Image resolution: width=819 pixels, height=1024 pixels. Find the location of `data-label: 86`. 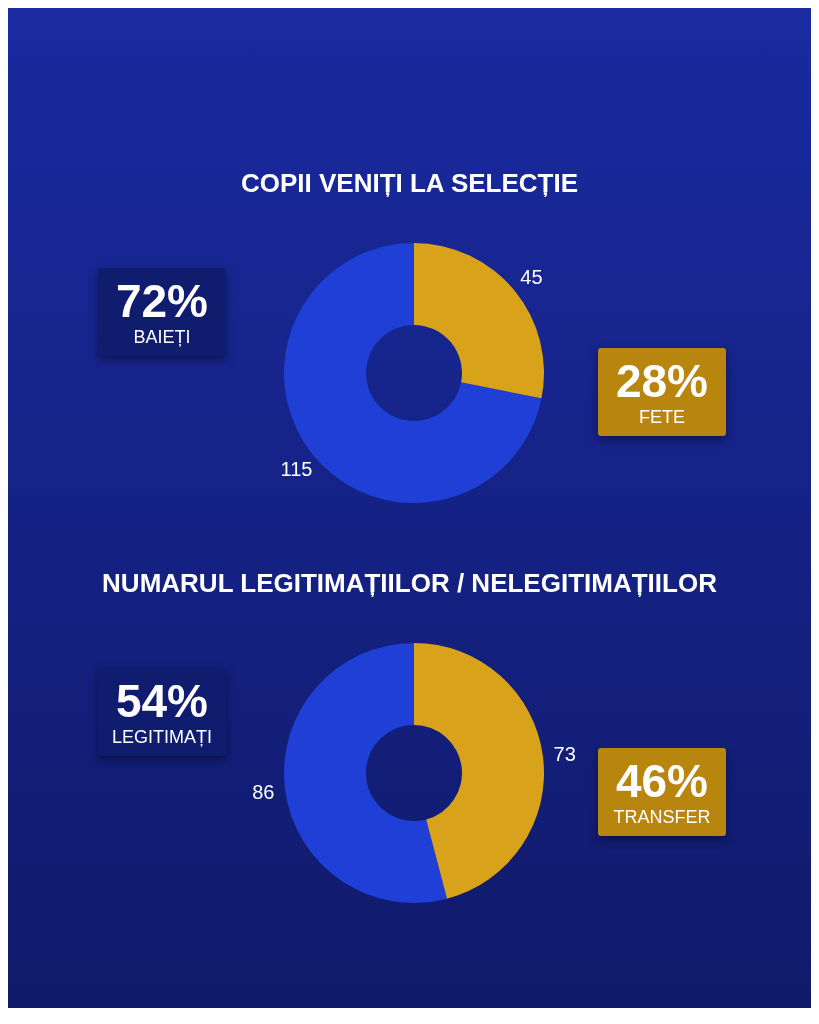

data-label: 86 is located at coordinates (263, 792).